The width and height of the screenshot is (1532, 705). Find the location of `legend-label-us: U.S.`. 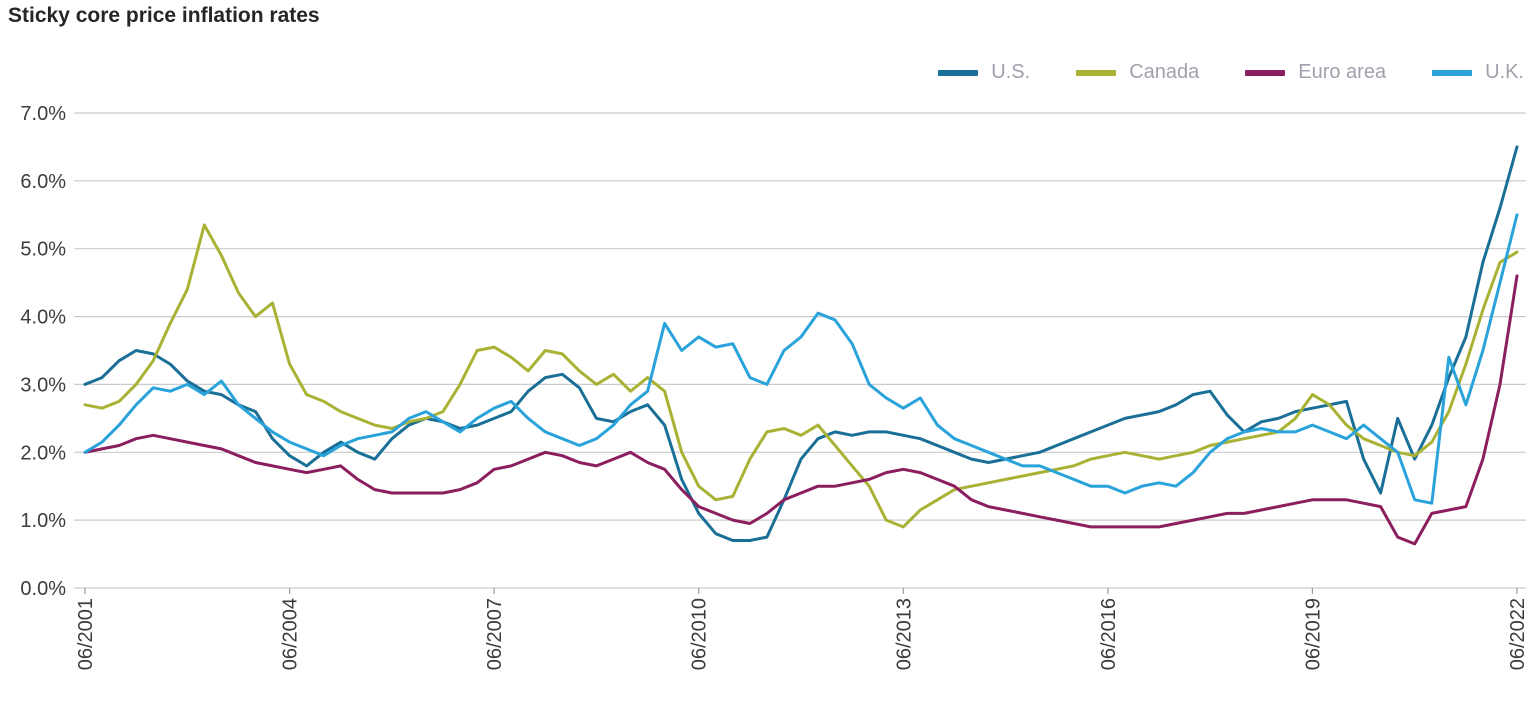

legend-label-us: U.S. is located at coordinates (1011, 72).